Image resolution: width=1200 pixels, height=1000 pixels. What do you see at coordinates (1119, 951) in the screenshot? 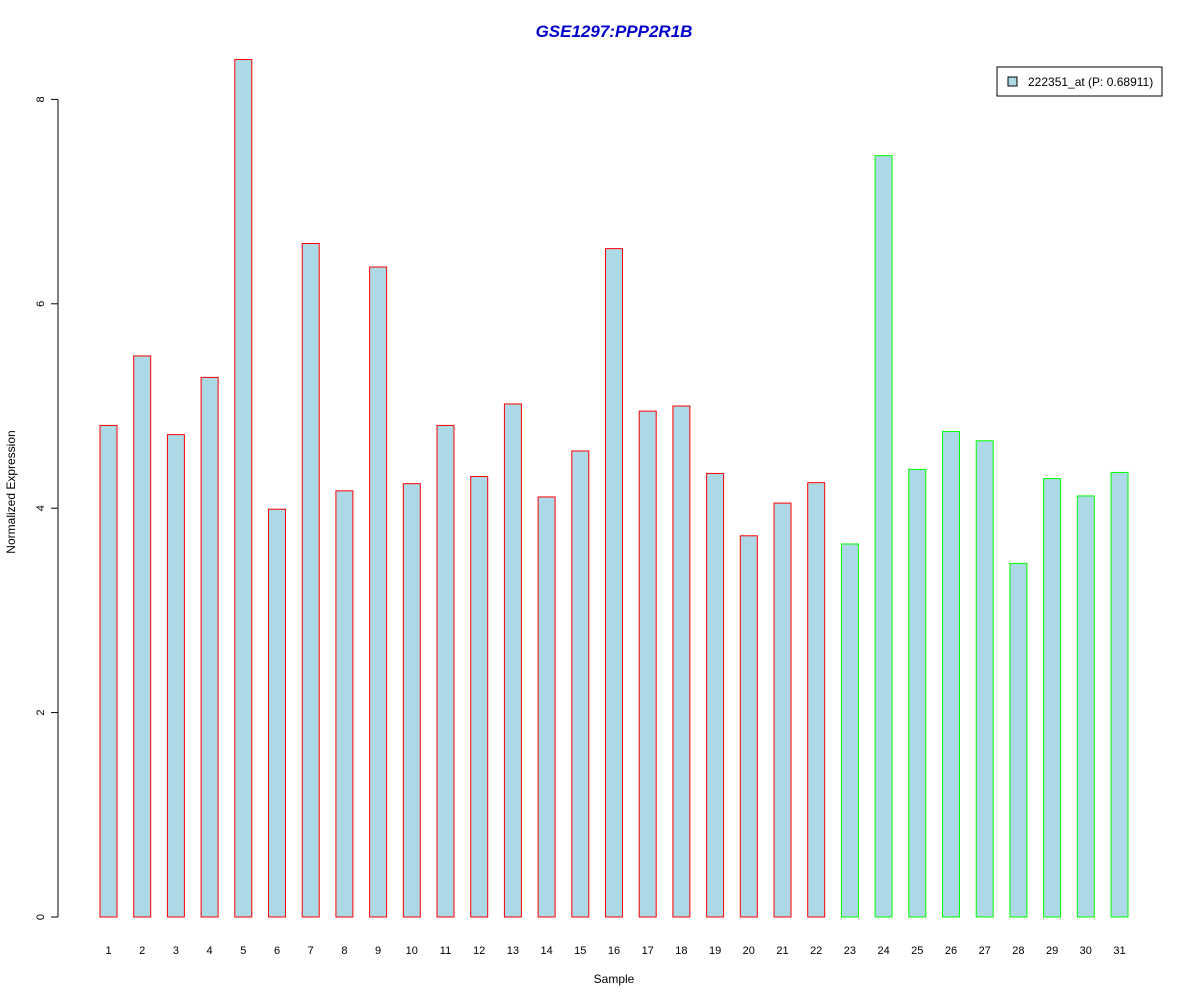
I see `x-tick-label: 31` at bounding box center [1119, 951].